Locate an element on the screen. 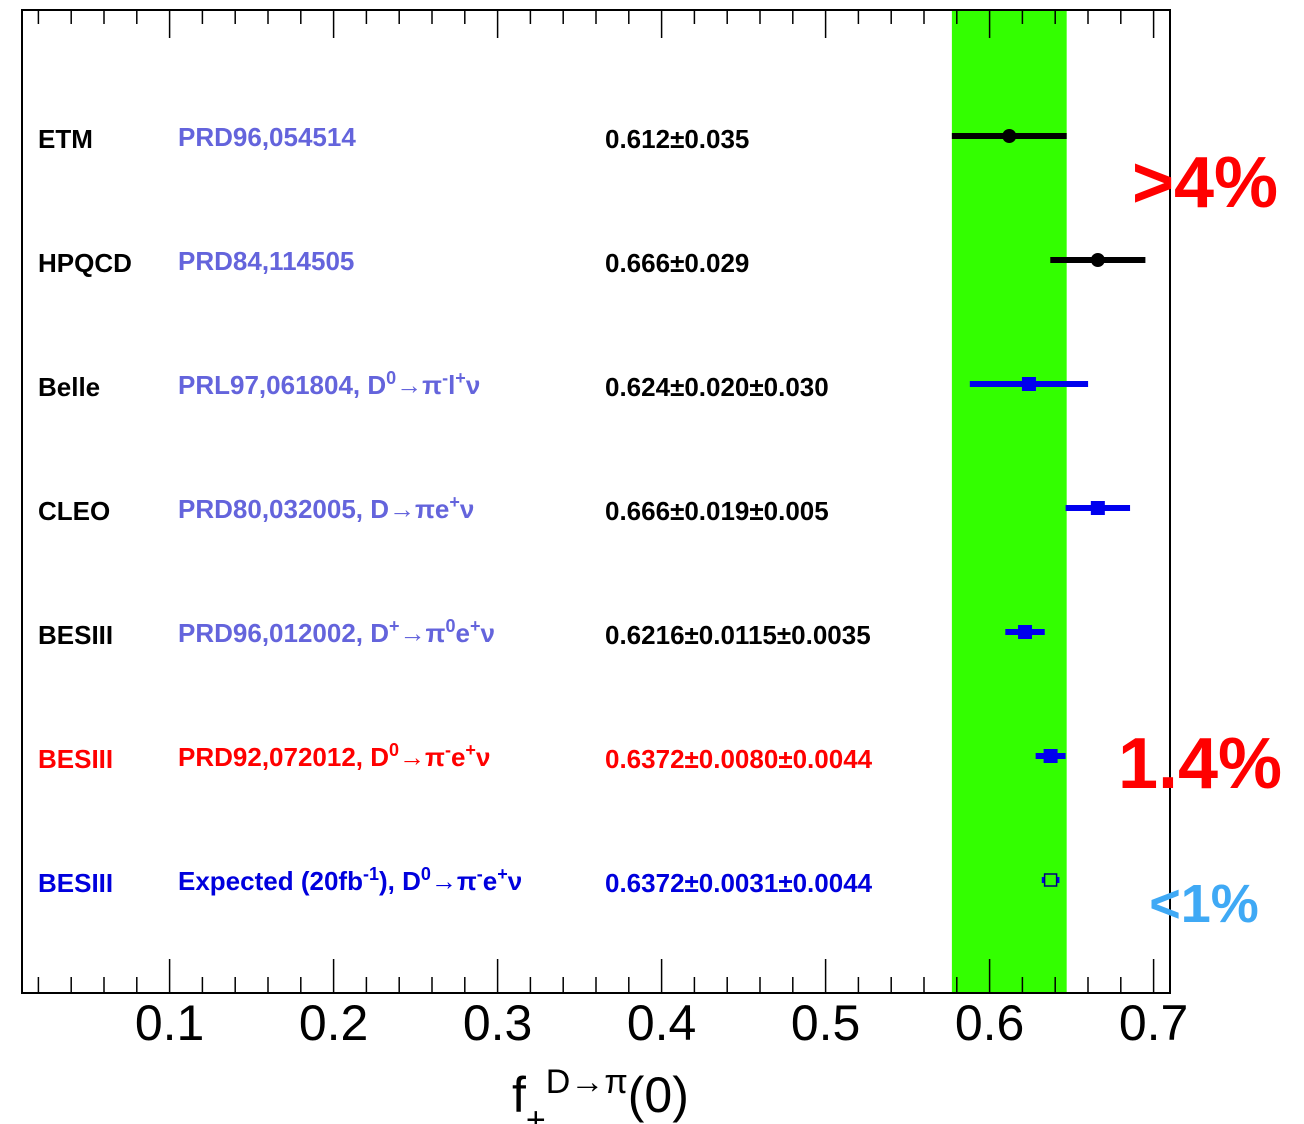 The image size is (1304, 1124). annotation: >4% is located at coordinates (1205, 183).